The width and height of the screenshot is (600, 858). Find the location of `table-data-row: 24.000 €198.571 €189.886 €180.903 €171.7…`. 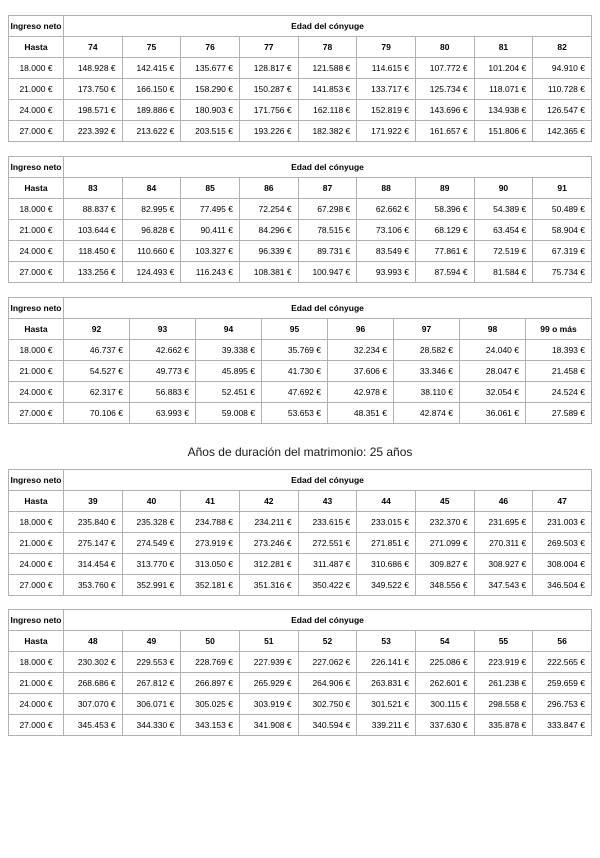

table-data-row: 24.000 €198.571 €189.886 €180.903 €171.7… is located at coordinates (300, 110).